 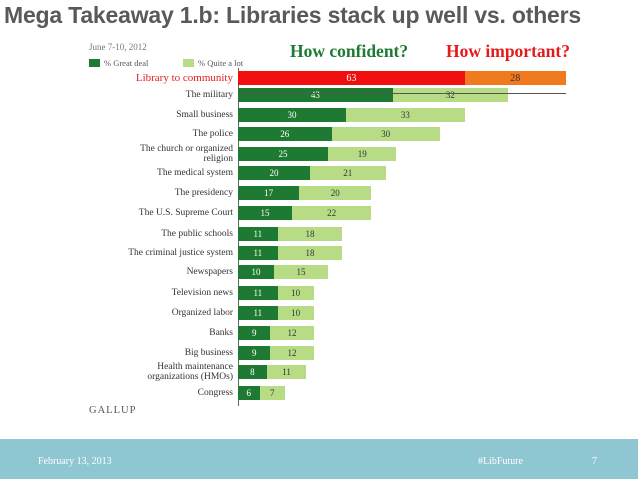 I want to click on category-label: Banks, so click(x=221, y=333).